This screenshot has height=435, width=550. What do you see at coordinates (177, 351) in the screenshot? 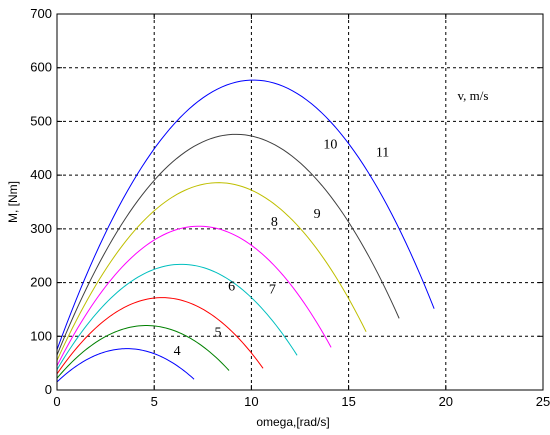
I see `series-label-4: 4` at bounding box center [177, 351].